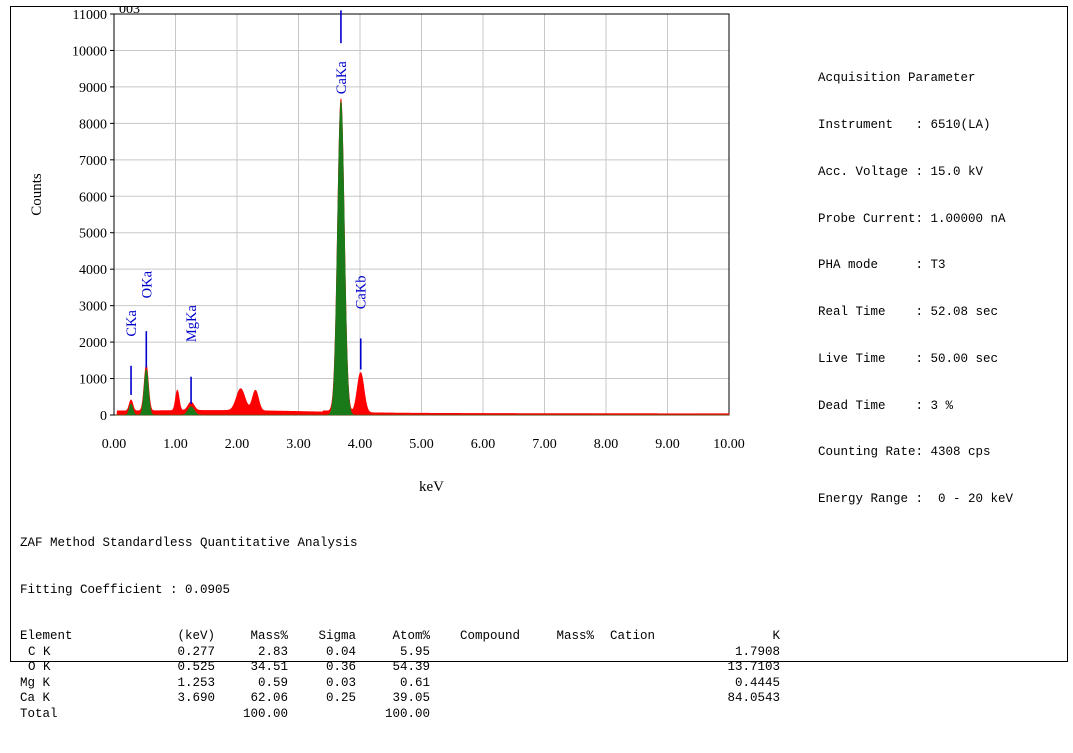 This screenshot has height=753, width=1073. I want to click on y-tick-label: 9000, so click(93, 88).